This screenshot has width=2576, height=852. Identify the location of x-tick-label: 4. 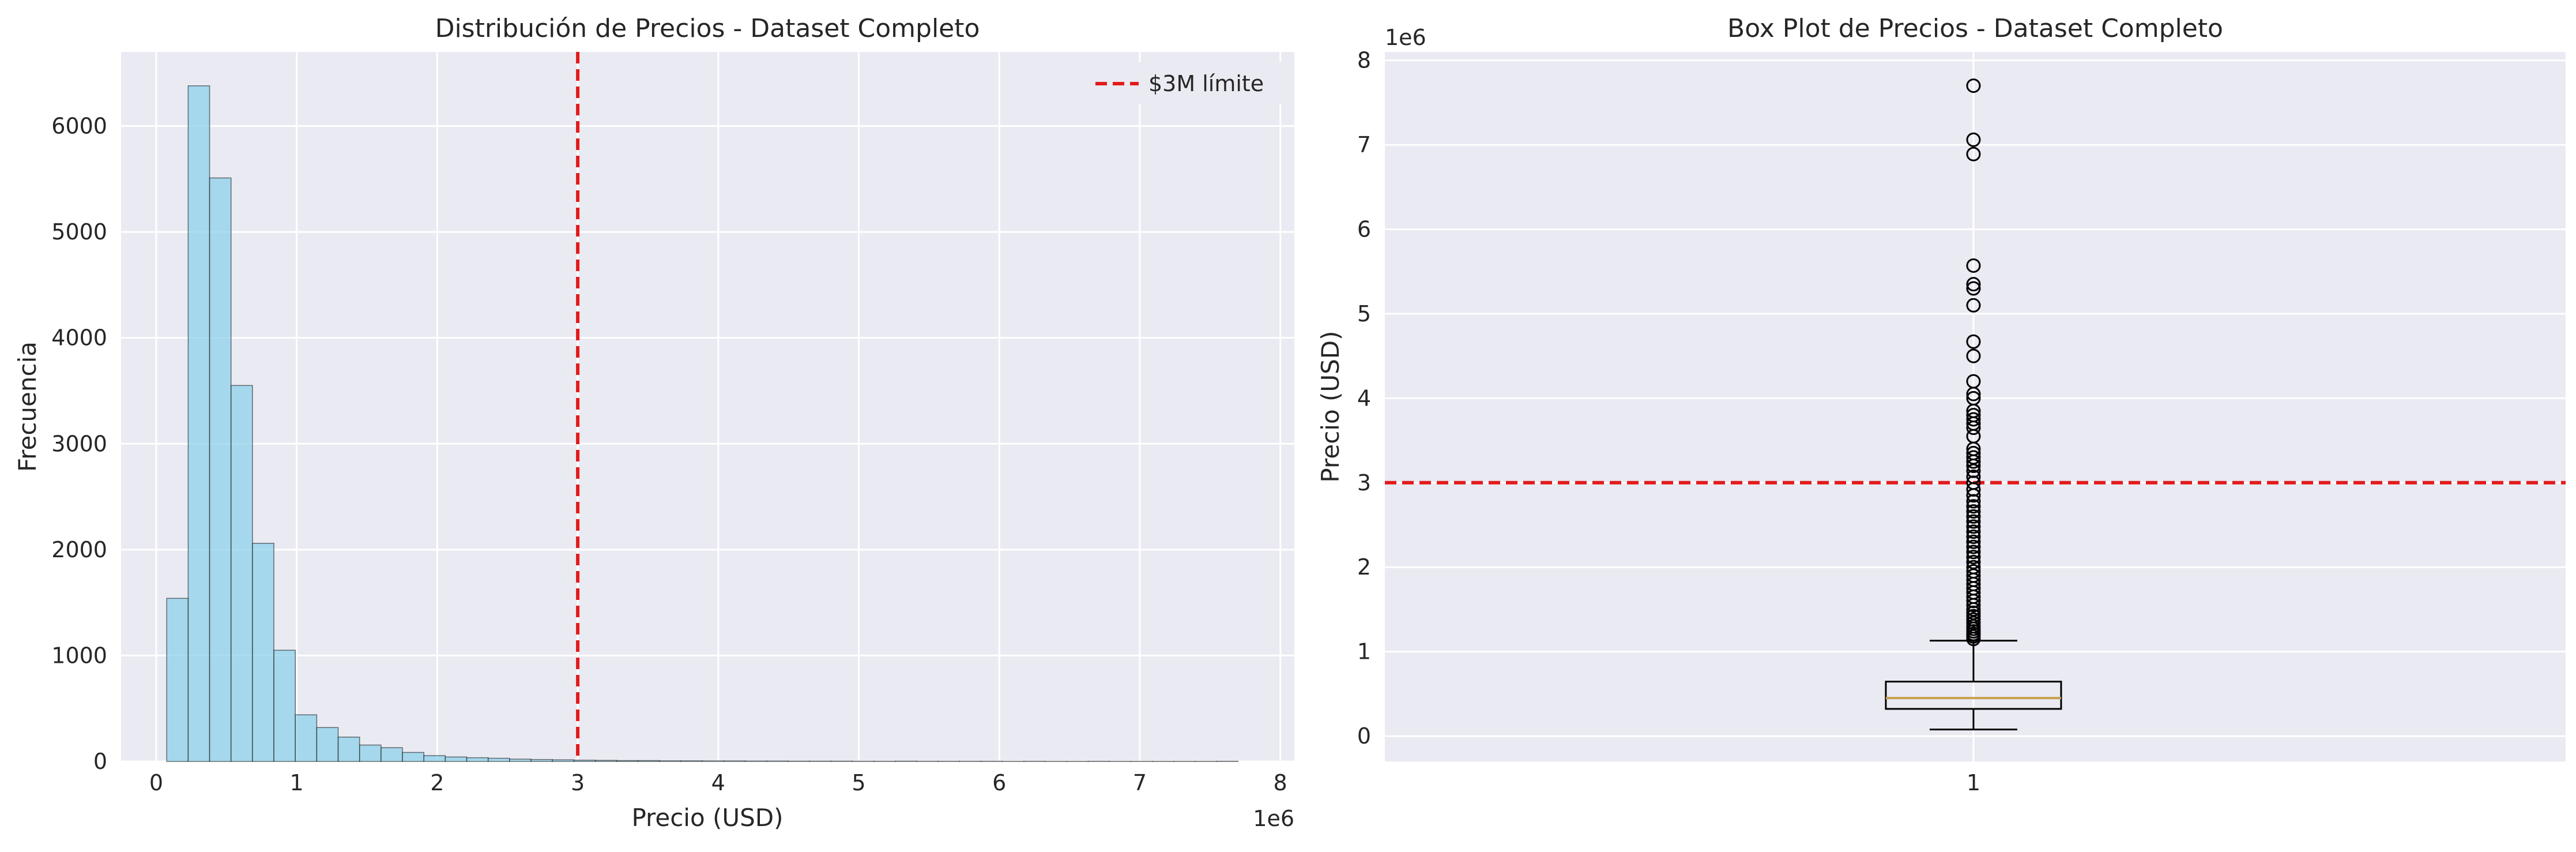
(718, 783).